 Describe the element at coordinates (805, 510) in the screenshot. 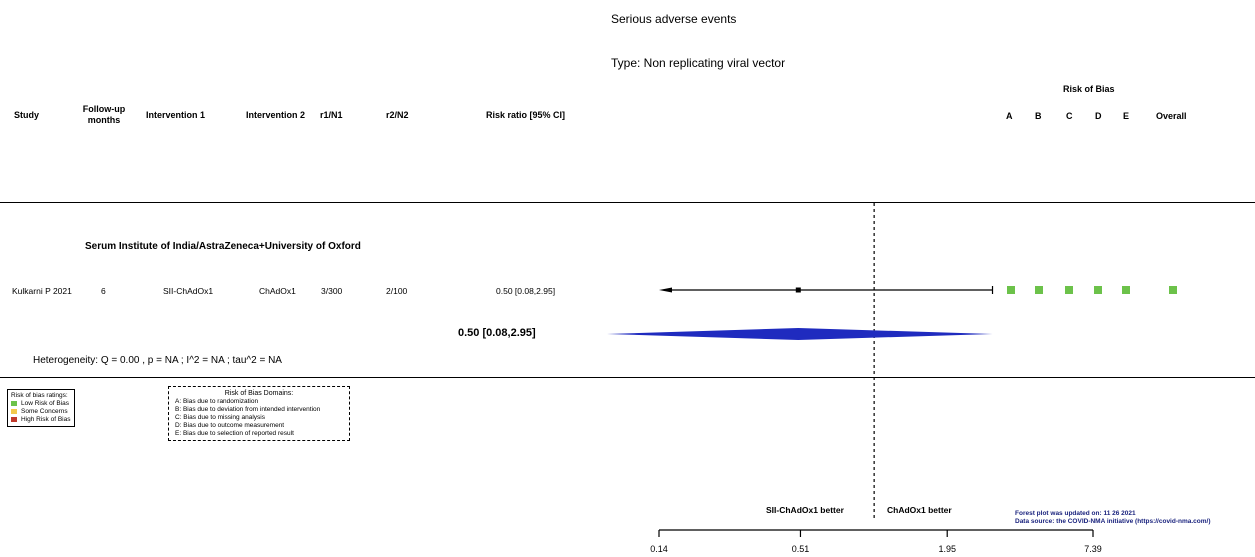

I see `favours-left-label: SII-ChAdOx1 better` at that location.